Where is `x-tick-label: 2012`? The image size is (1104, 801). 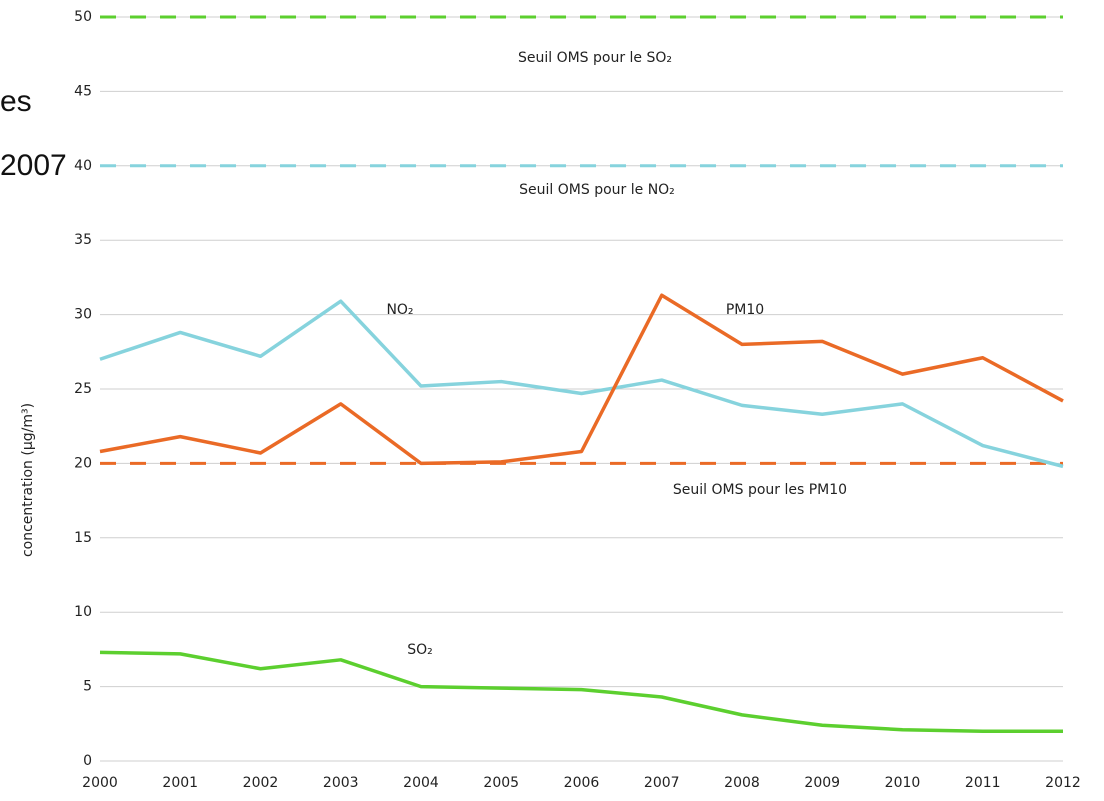
x-tick-label: 2012 is located at coordinates (1063, 783).